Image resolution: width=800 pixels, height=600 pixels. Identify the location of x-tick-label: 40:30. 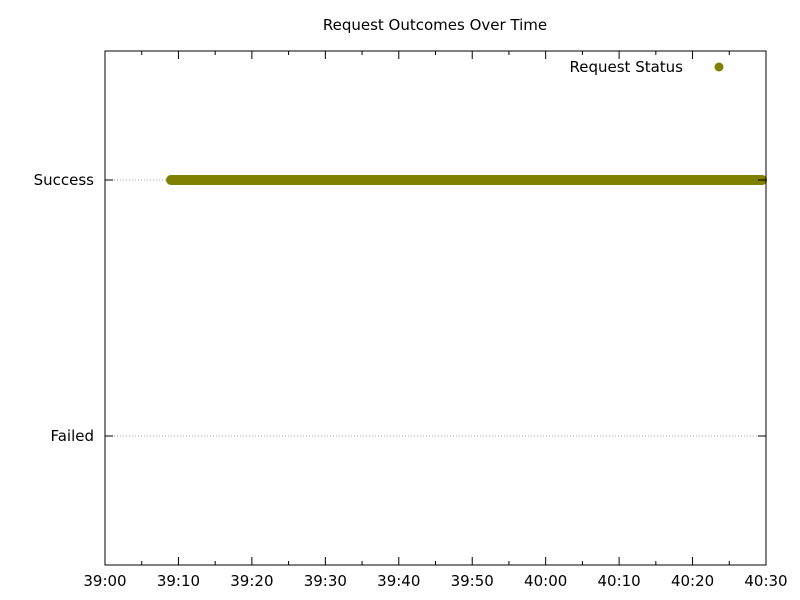
(765, 581).